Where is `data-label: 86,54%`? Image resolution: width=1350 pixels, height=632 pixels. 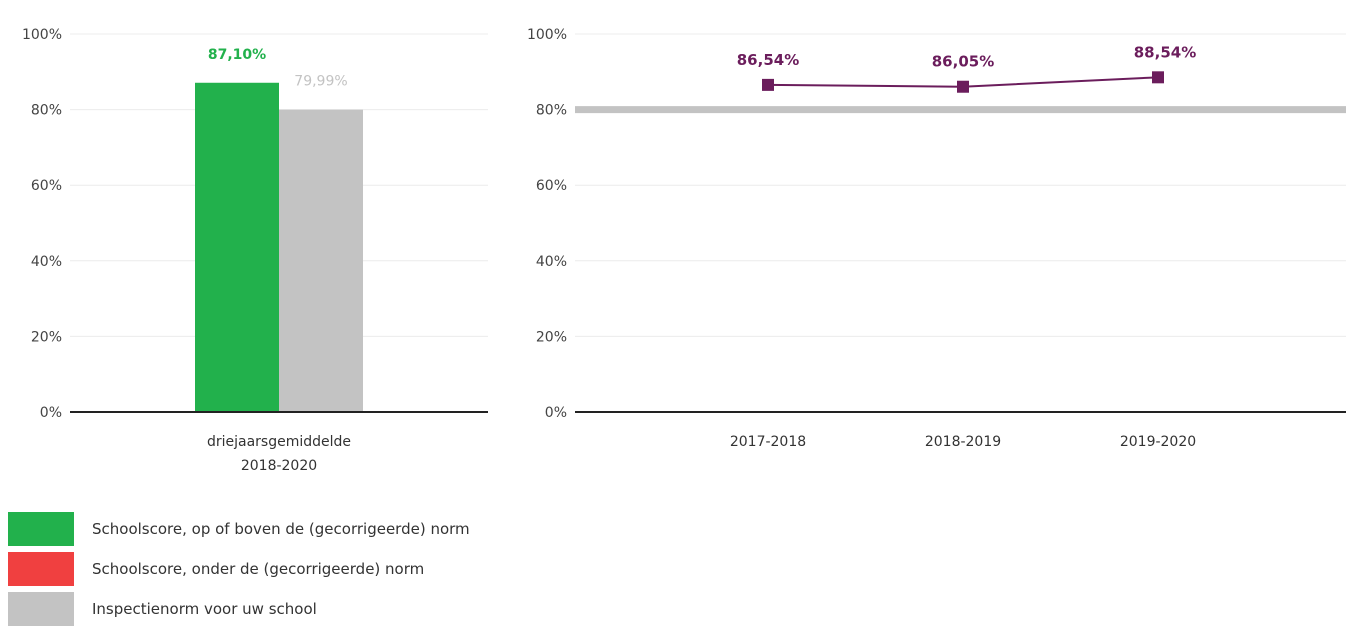 data-label: 86,54% is located at coordinates (768, 60).